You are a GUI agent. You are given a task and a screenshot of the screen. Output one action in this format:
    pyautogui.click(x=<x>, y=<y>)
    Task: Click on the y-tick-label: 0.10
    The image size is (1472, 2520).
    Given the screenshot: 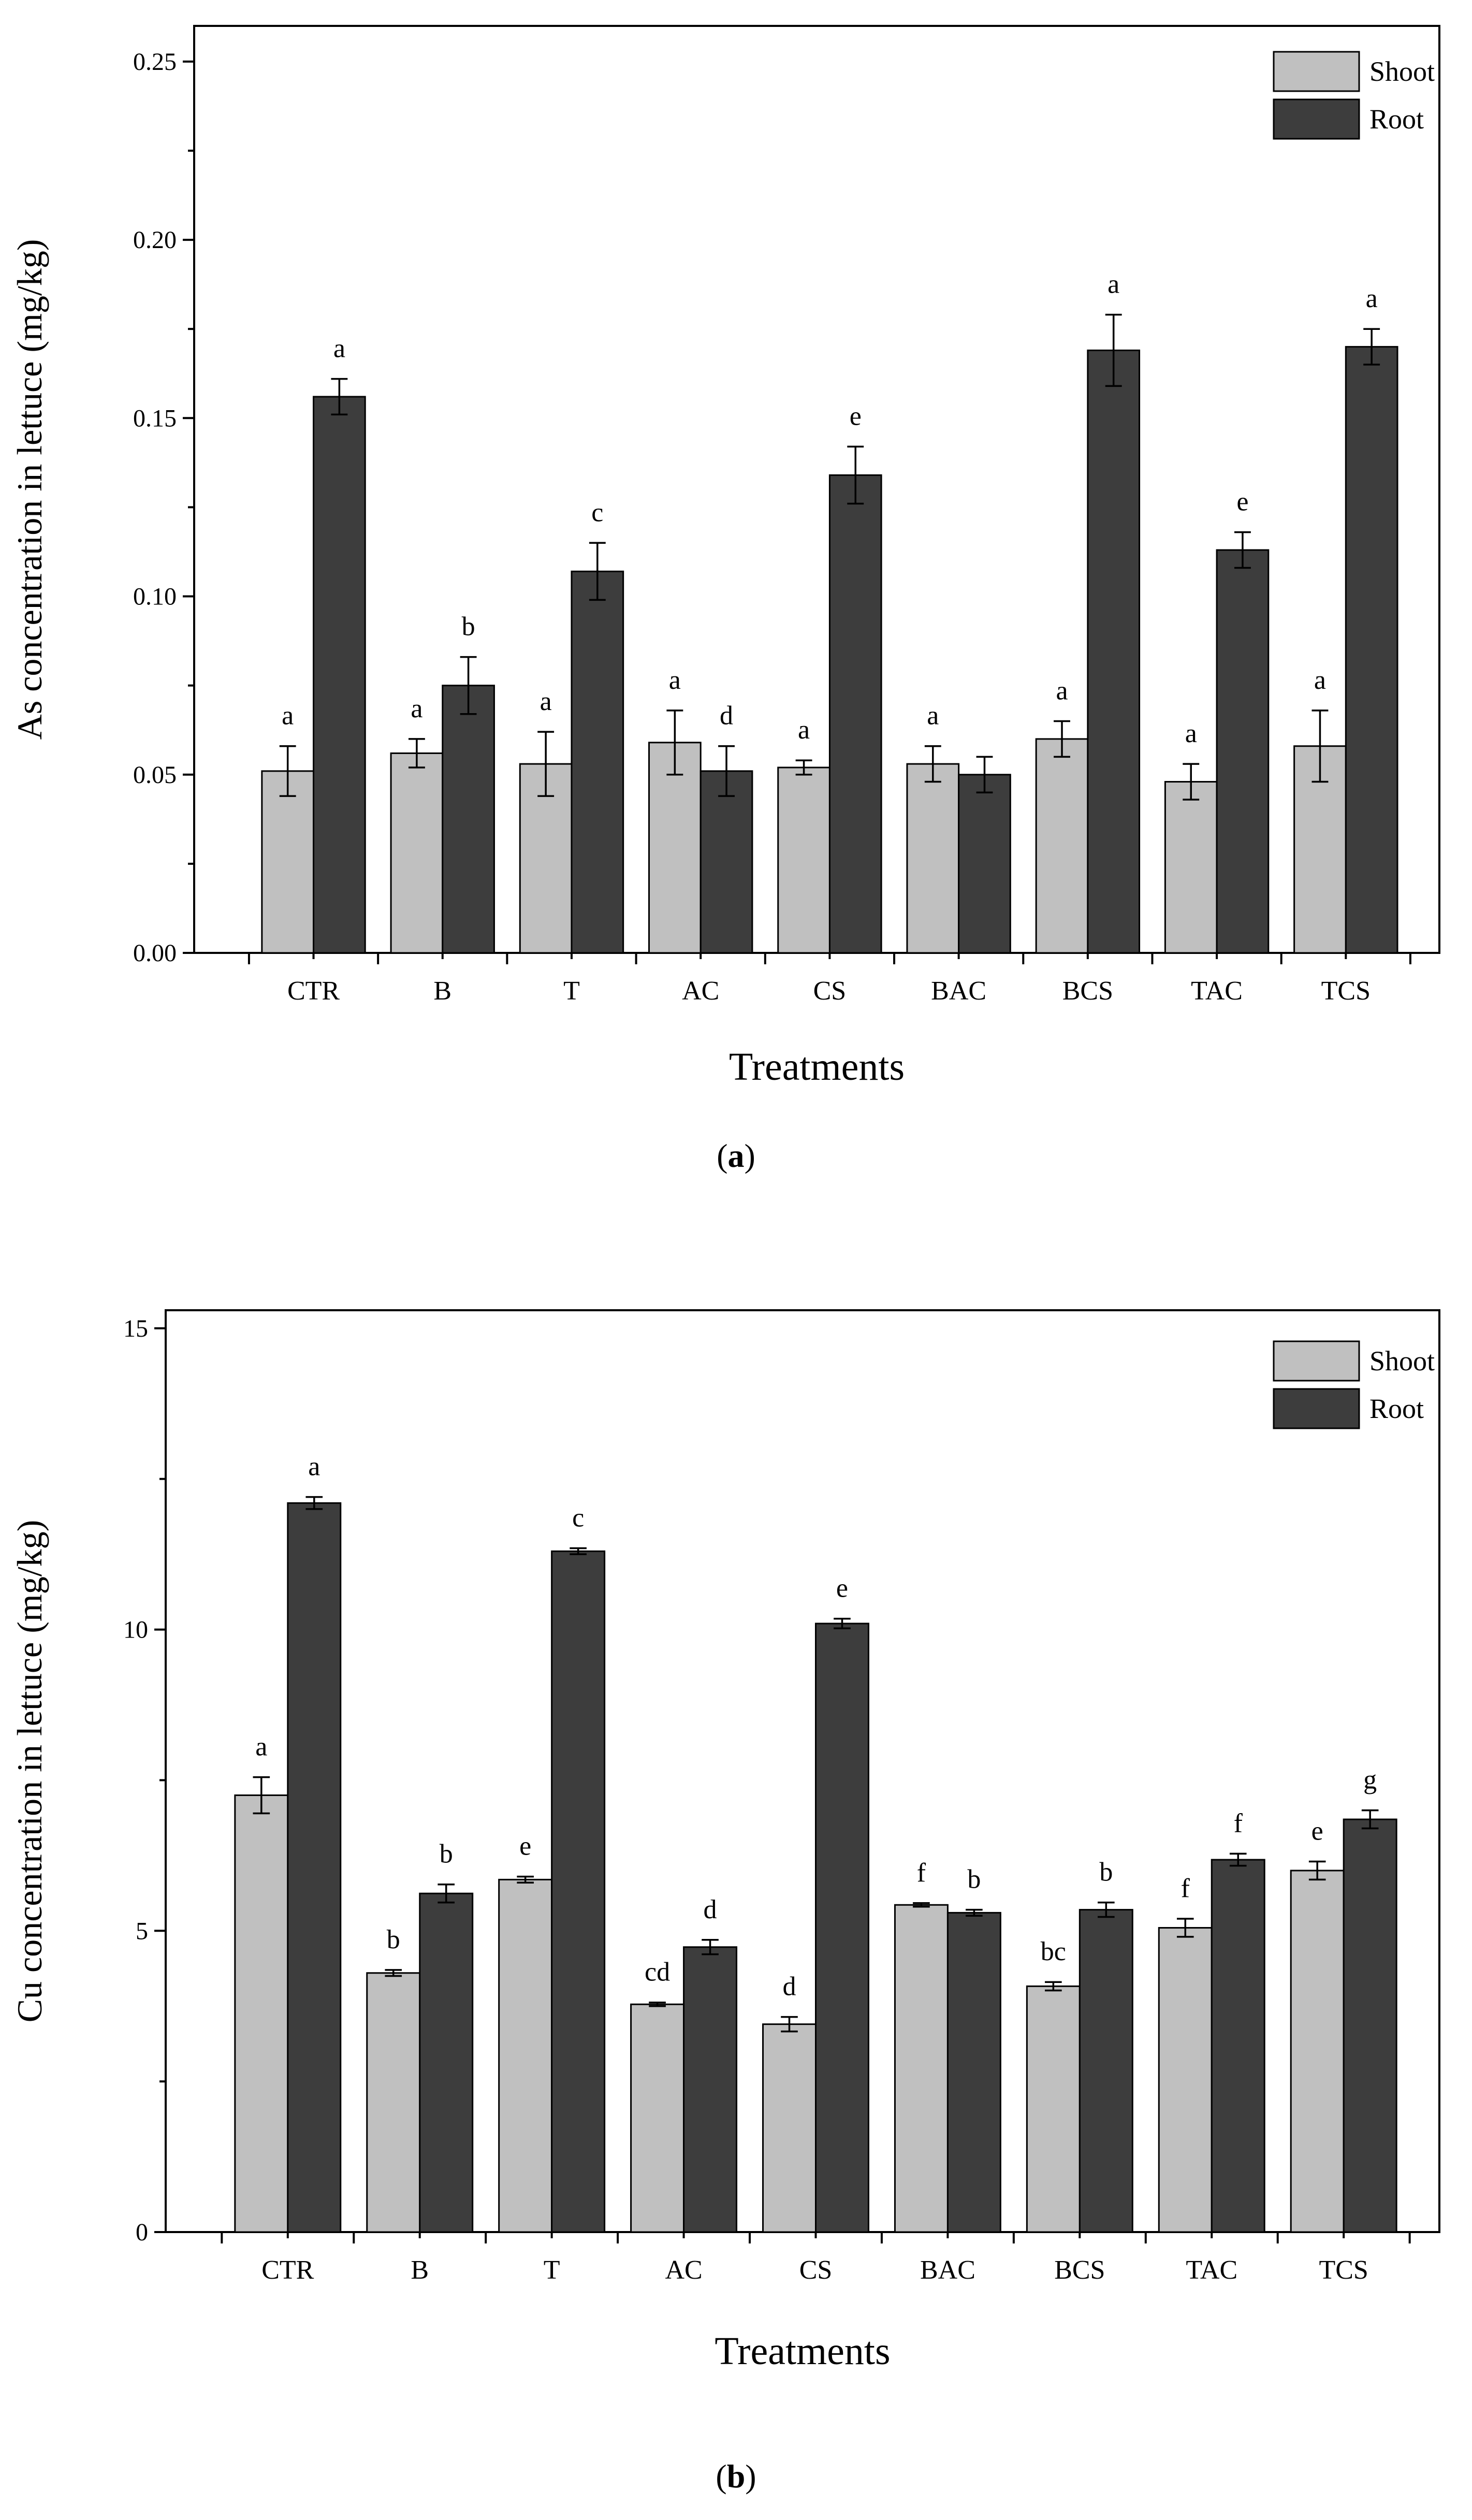 What is the action you would take?
    pyautogui.click(x=155, y=597)
    